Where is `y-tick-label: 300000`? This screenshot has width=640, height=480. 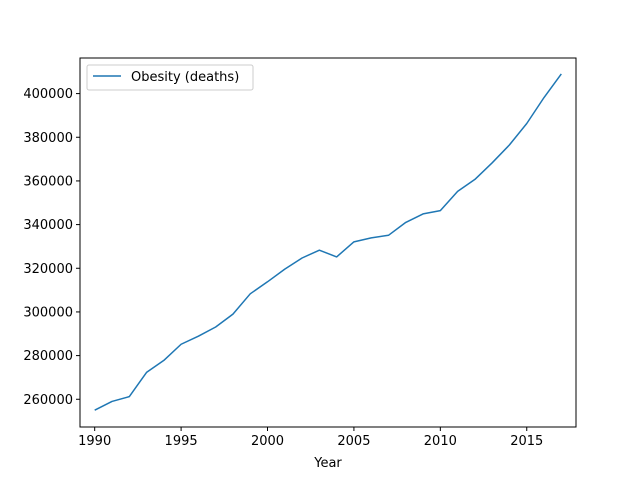
y-tick-label: 300000 is located at coordinates (48, 312).